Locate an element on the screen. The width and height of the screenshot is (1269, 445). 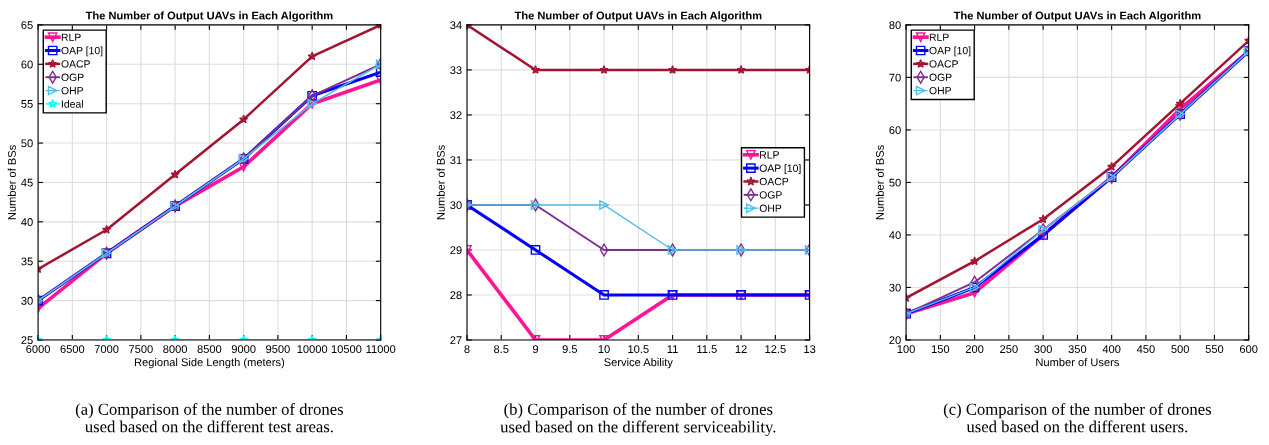
x-tick-label: 13 is located at coordinates (810, 349).